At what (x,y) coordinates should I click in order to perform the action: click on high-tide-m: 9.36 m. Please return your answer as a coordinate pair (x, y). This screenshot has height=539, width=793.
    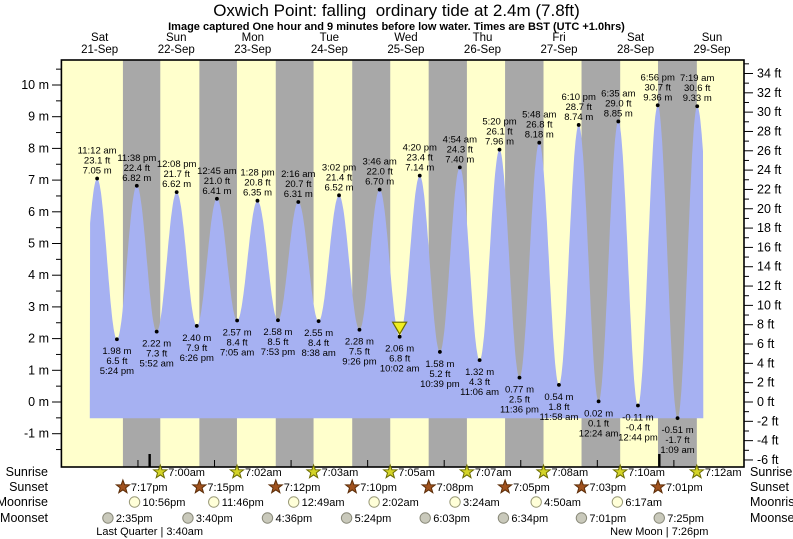
    Looking at the image, I should click on (657, 97).